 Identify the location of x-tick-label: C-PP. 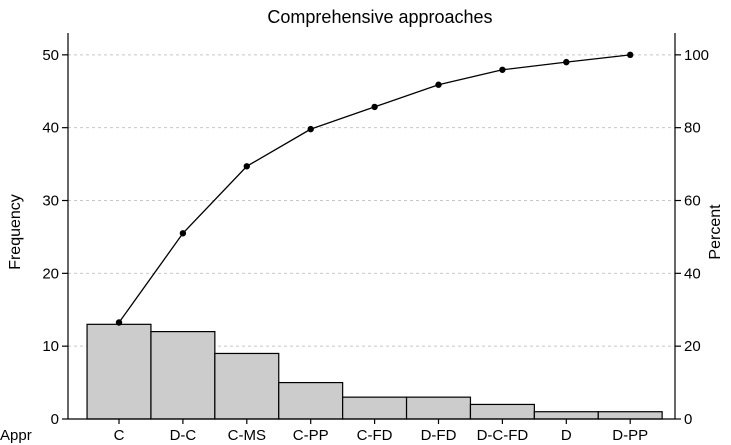
(311, 435).